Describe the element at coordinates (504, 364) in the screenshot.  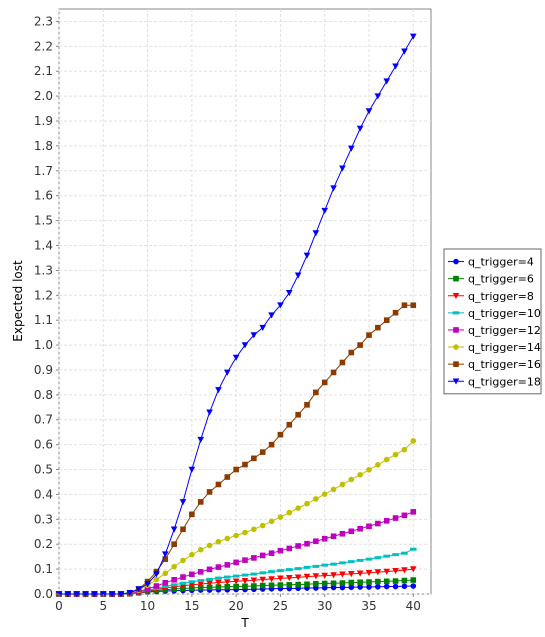
I see `legend-label: q_trigger=16` at that location.